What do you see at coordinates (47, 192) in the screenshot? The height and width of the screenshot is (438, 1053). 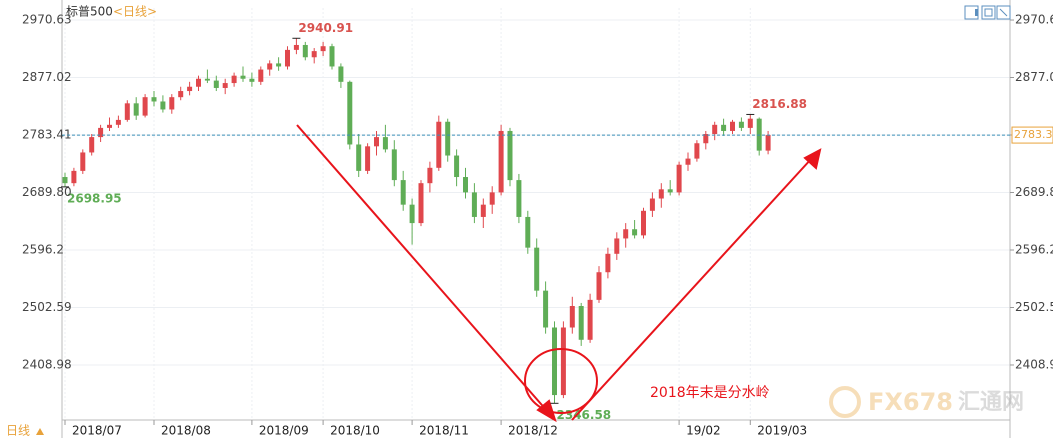 I see `y-tick-label: 2689.80` at bounding box center [47, 192].